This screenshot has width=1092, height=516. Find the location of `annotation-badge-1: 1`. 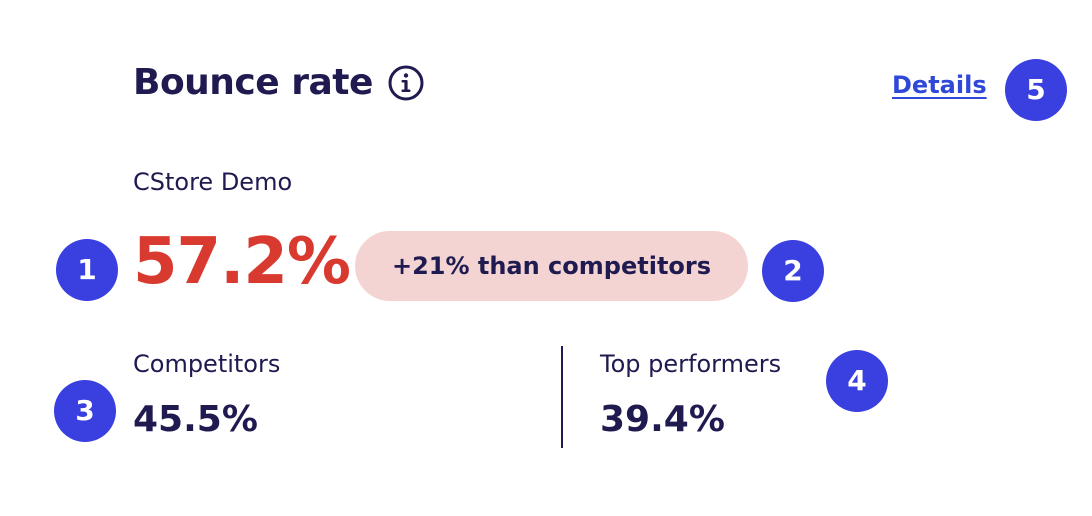

annotation-badge-1: 1 is located at coordinates (87, 270).